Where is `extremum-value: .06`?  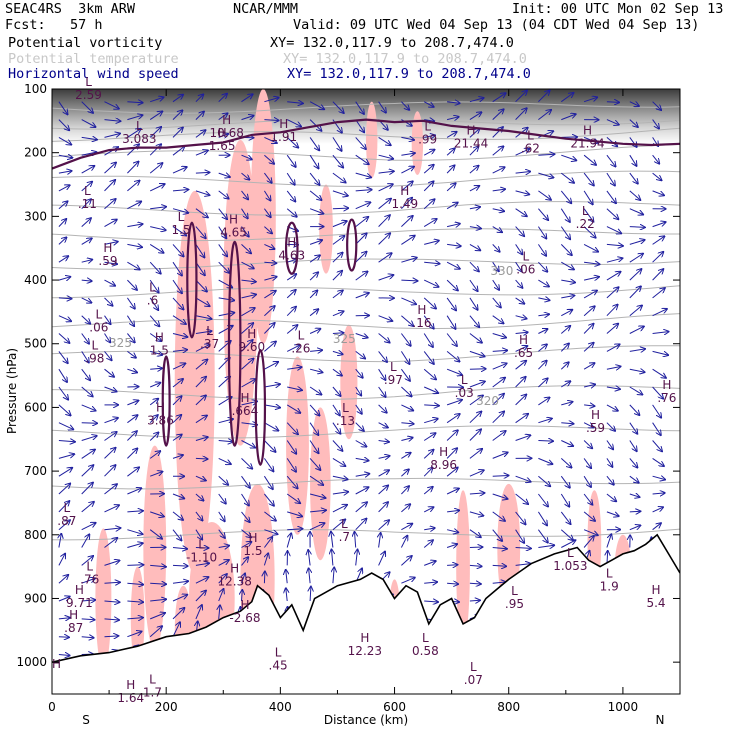
extremum-value: .06 is located at coordinates (525, 269).